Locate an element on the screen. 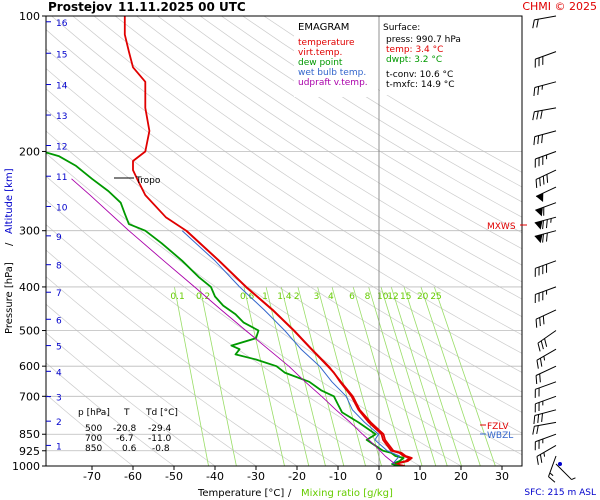  surface-title: Surface: is located at coordinates (401, 28).